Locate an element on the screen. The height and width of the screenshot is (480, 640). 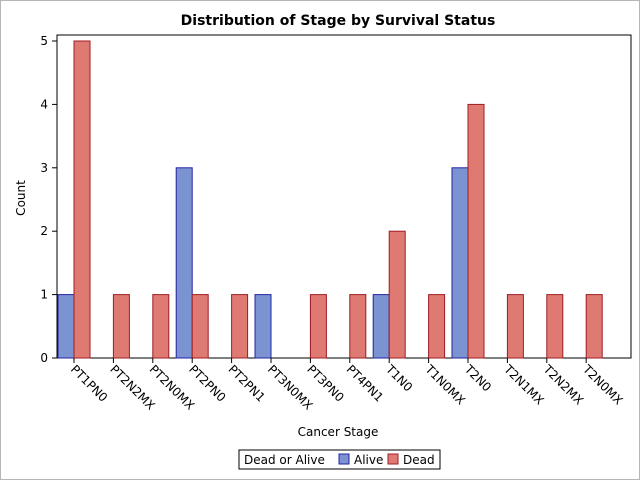
bar-alive-pt1pn0 is located at coordinates (66, 326).